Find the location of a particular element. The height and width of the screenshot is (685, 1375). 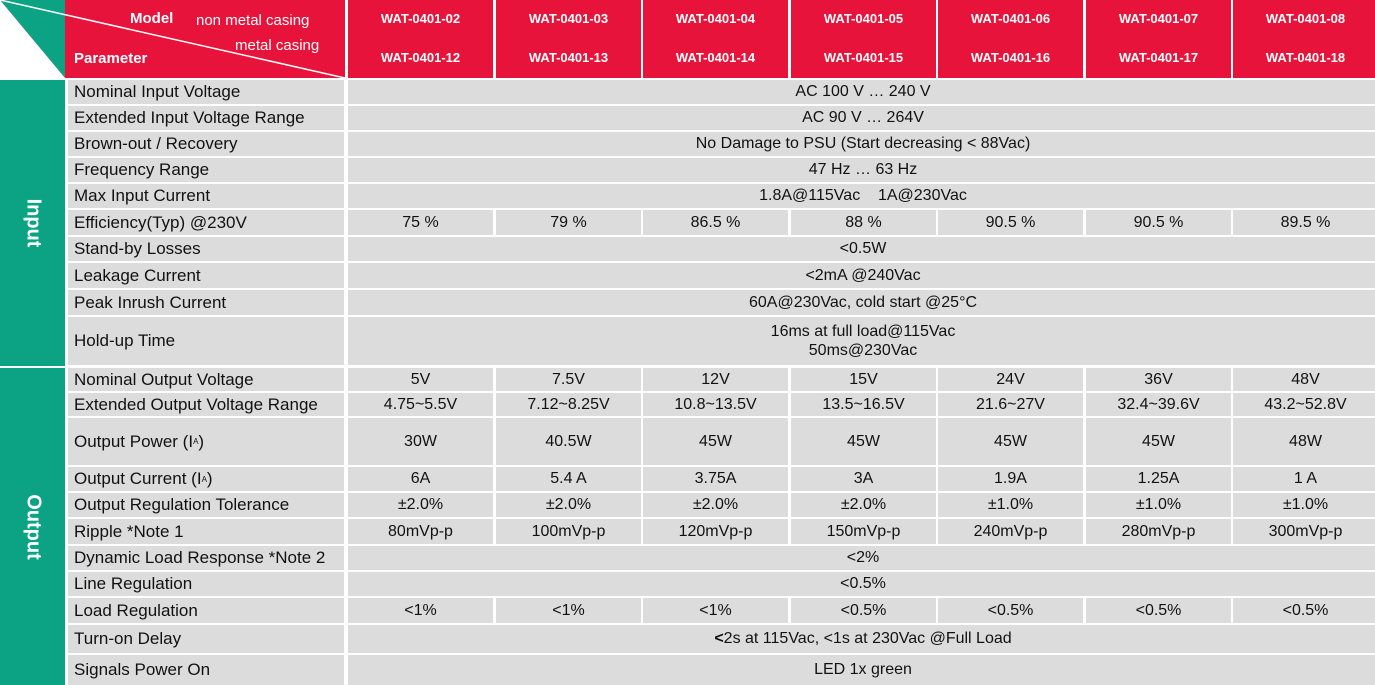

parameter-label: Output Regulation Tolerance is located at coordinates (206, 505).